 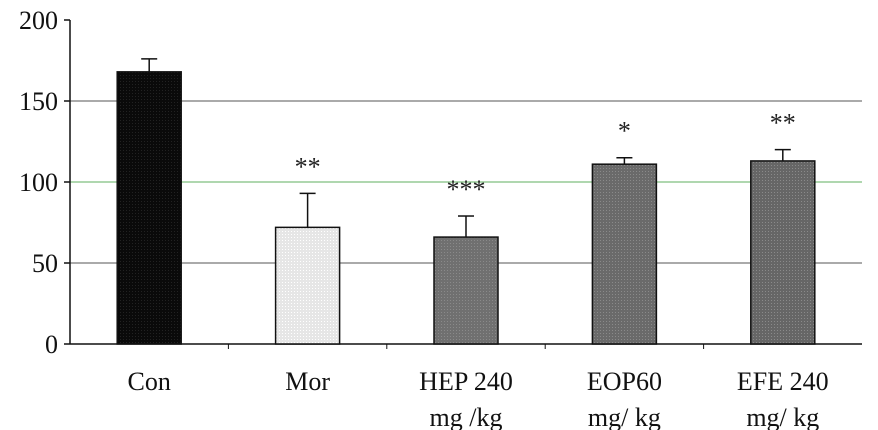 What do you see at coordinates (783, 398) in the screenshot?
I see `x-tick-label: EFE 240 mg/ kg` at bounding box center [783, 398].